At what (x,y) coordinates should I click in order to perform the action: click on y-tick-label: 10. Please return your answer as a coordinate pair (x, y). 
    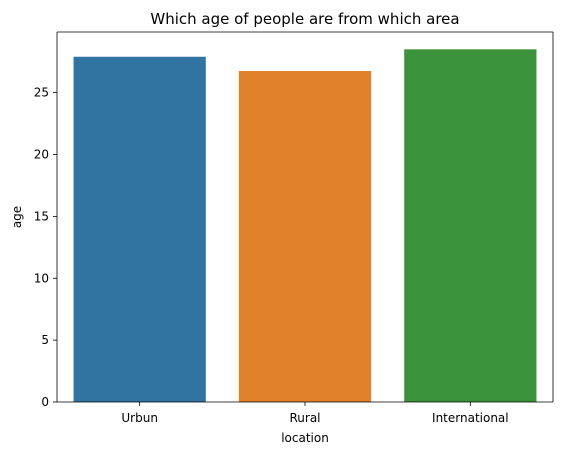
    Looking at the image, I should click on (41, 278).